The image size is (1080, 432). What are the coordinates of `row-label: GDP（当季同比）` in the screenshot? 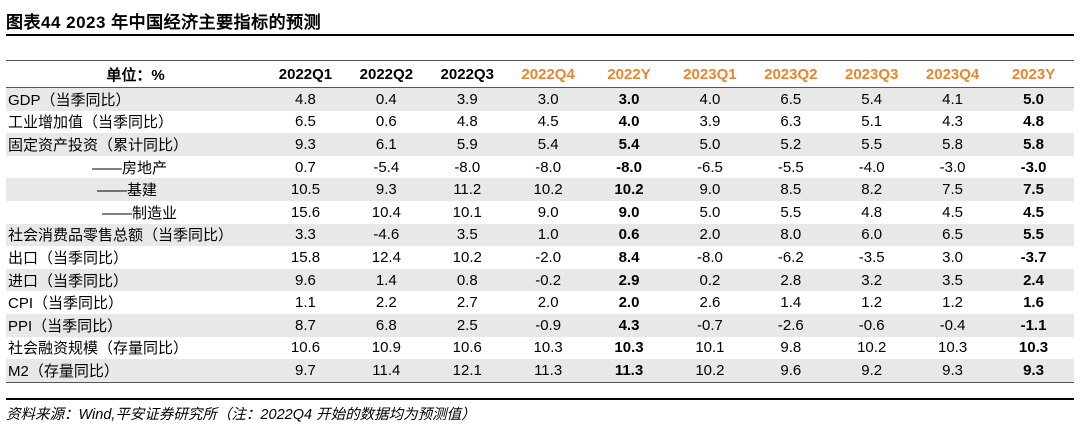 It's located at (136, 99).